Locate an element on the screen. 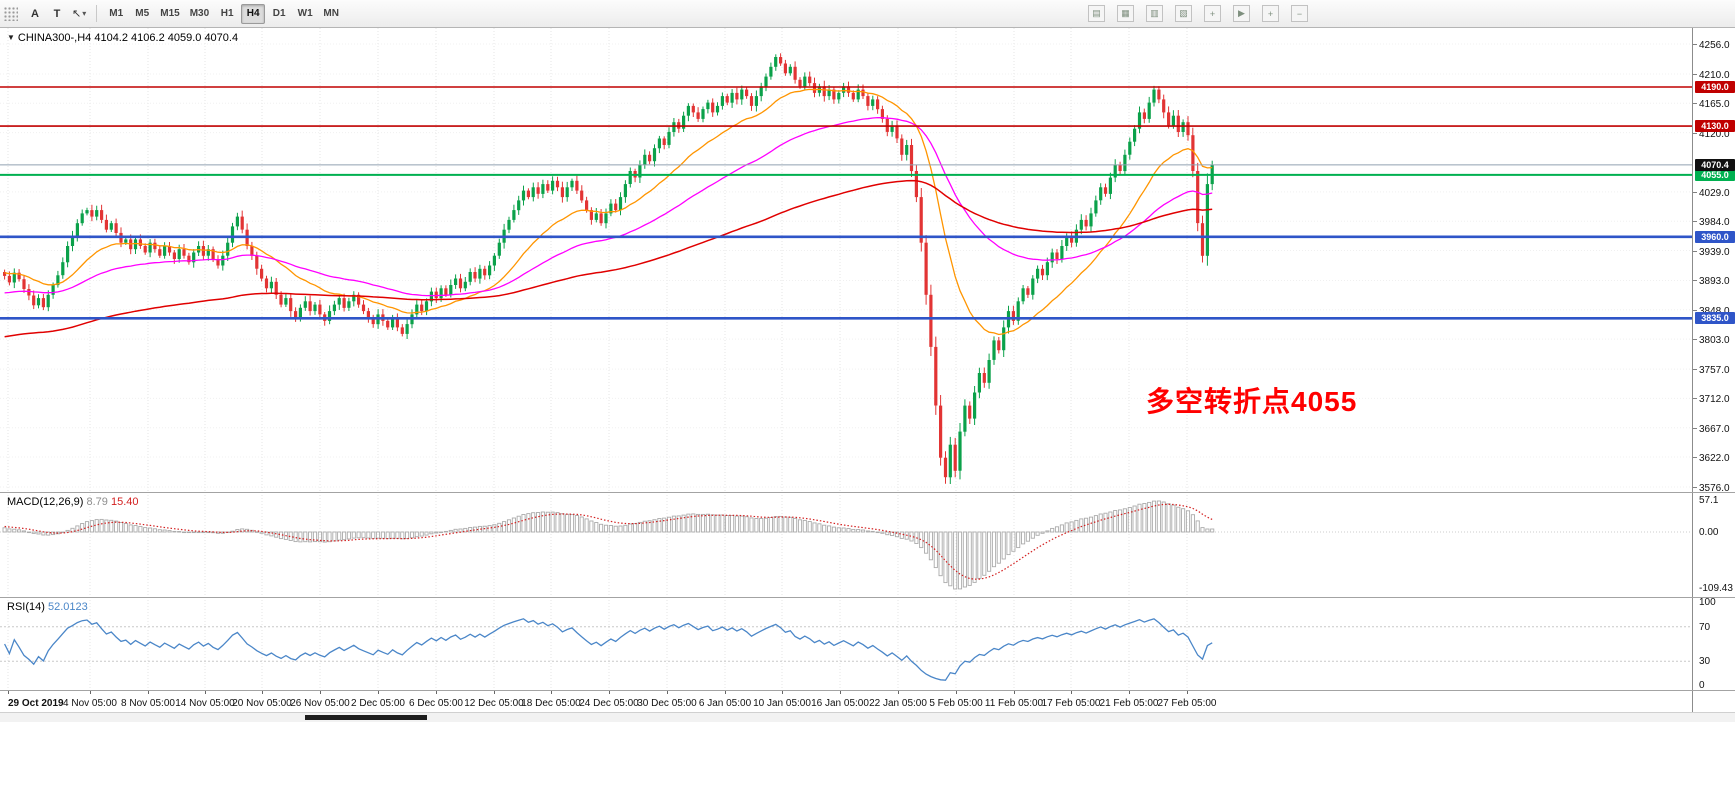 This screenshot has width=1735, height=797. macd-header: MACD(12,26,9) 8.79 15.40 is located at coordinates (73, 502).